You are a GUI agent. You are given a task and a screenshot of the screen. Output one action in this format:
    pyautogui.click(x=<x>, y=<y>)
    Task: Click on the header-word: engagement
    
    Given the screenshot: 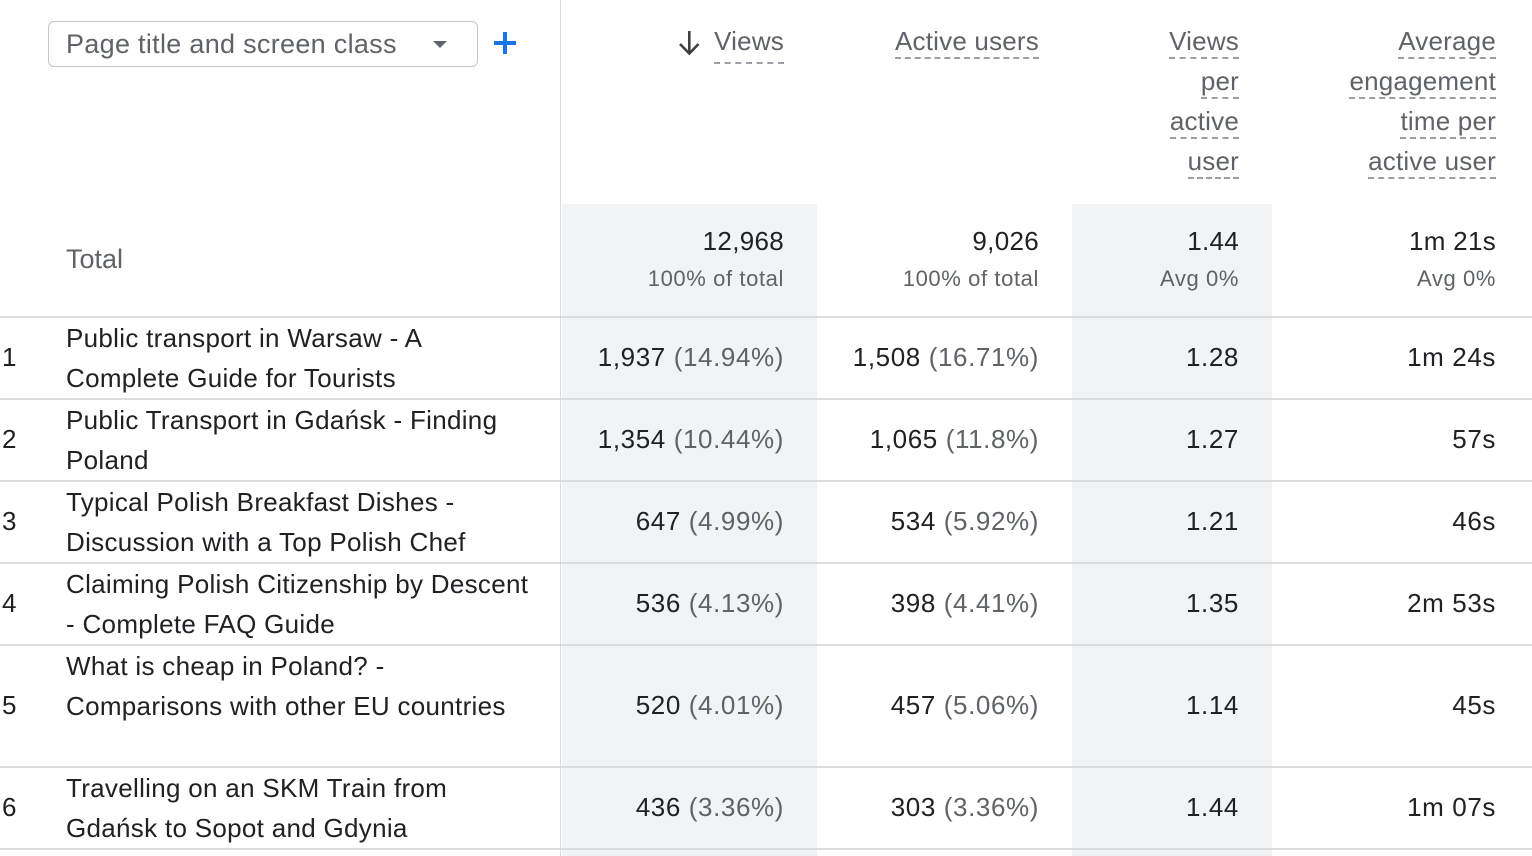 What is the action you would take?
    pyautogui.click(x=1422, y=82)
    